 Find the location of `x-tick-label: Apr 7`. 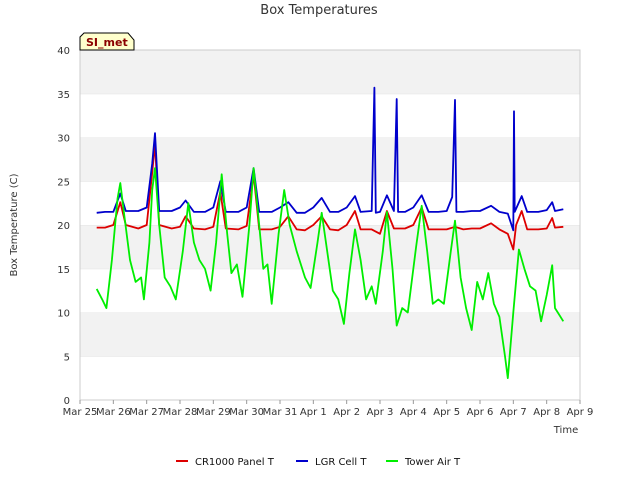

x-tick-label: Apr 7 is located at coordinates (513, 412).